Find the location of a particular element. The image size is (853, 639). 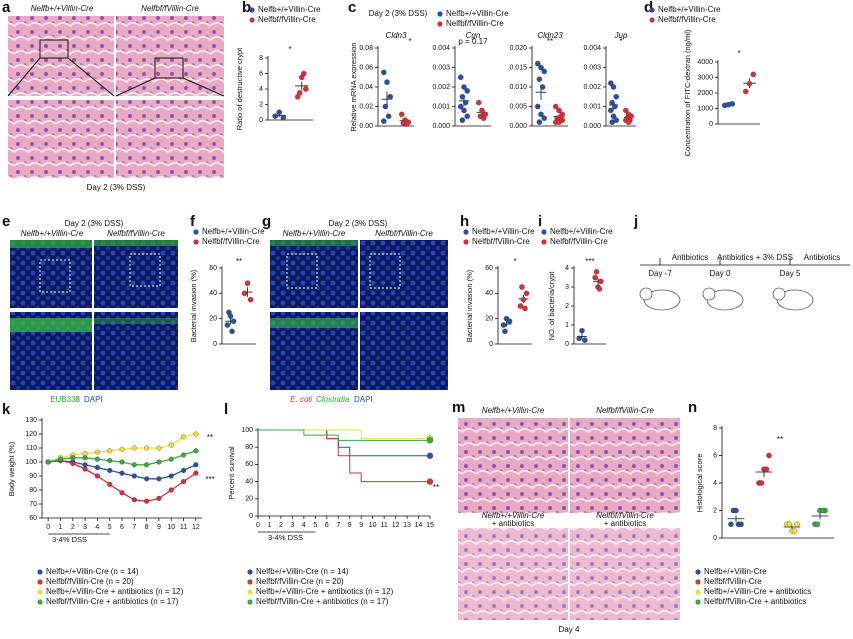

panel-letter: f is located at coordinates (193, 221).